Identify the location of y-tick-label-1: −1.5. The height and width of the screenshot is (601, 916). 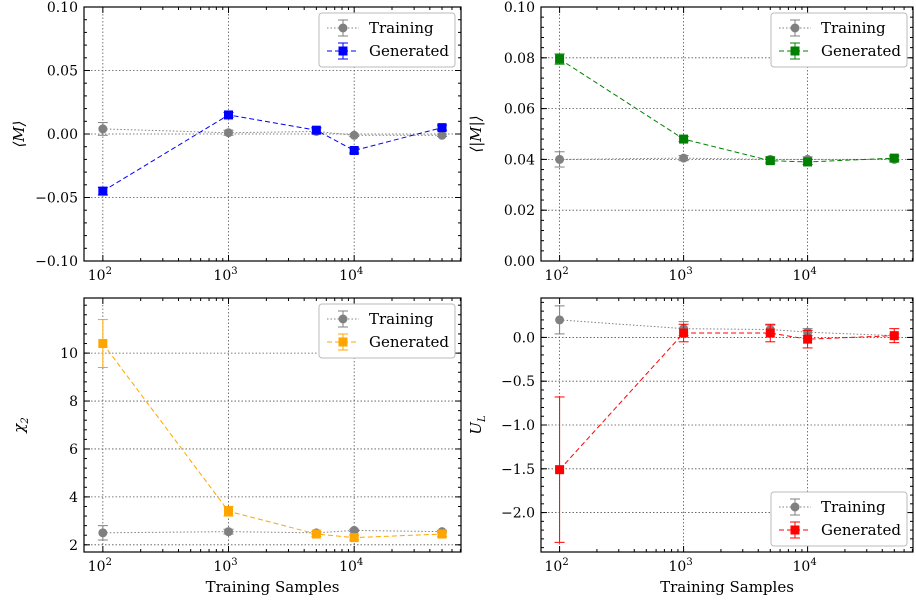
(518, 470).